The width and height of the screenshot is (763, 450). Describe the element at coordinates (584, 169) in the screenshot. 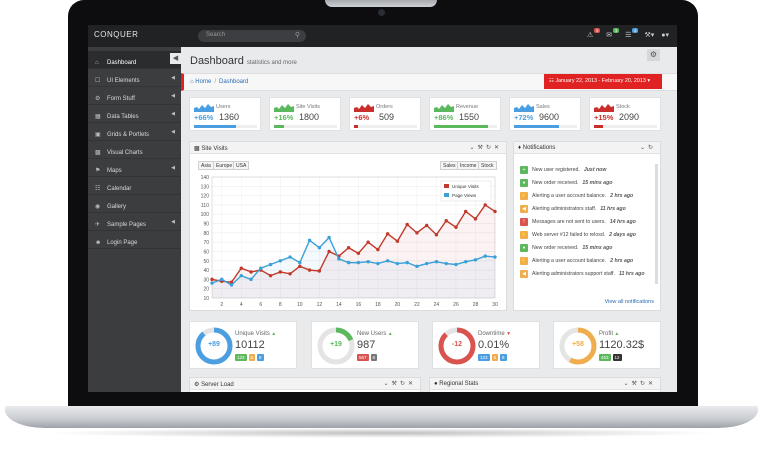

I see `notification-item: + New user registered. Just now` at that location.